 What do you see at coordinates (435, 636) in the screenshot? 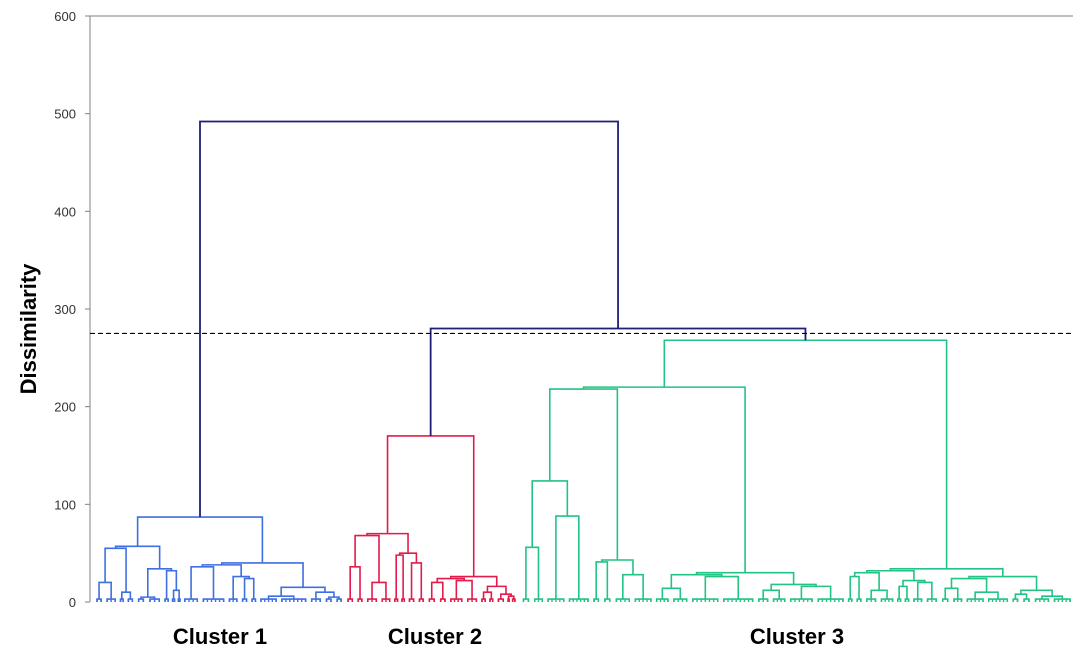
I see `cluster-label: Cluster 2` at bounding box center [435, 636].